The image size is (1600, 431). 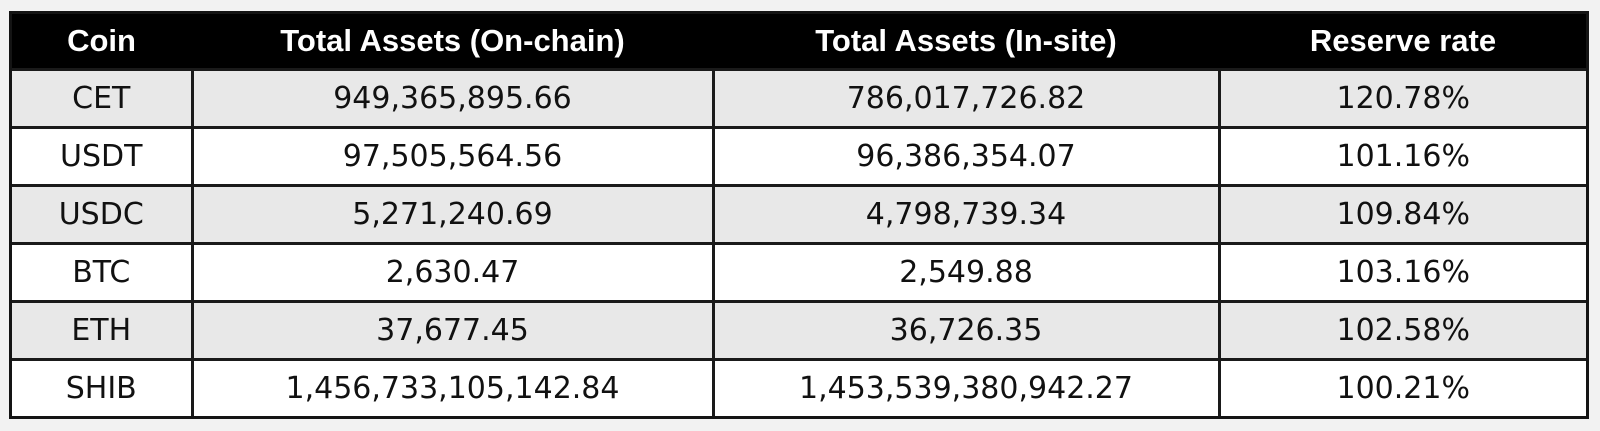 I want to click on cell-on-chain: 97,505,564.56, so click(x=451, y=156).